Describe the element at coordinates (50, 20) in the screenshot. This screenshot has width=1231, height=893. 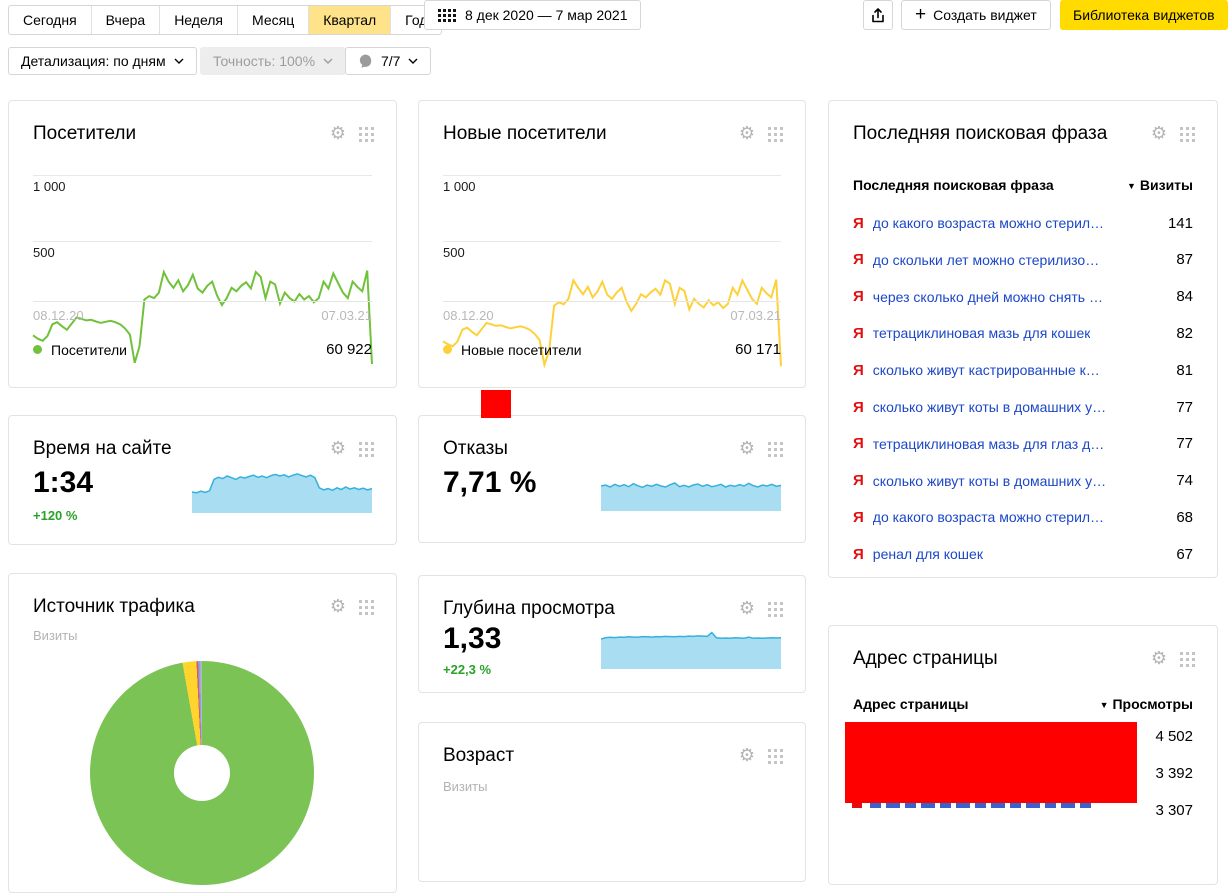
I see `period-today: Сегодня` at that location.